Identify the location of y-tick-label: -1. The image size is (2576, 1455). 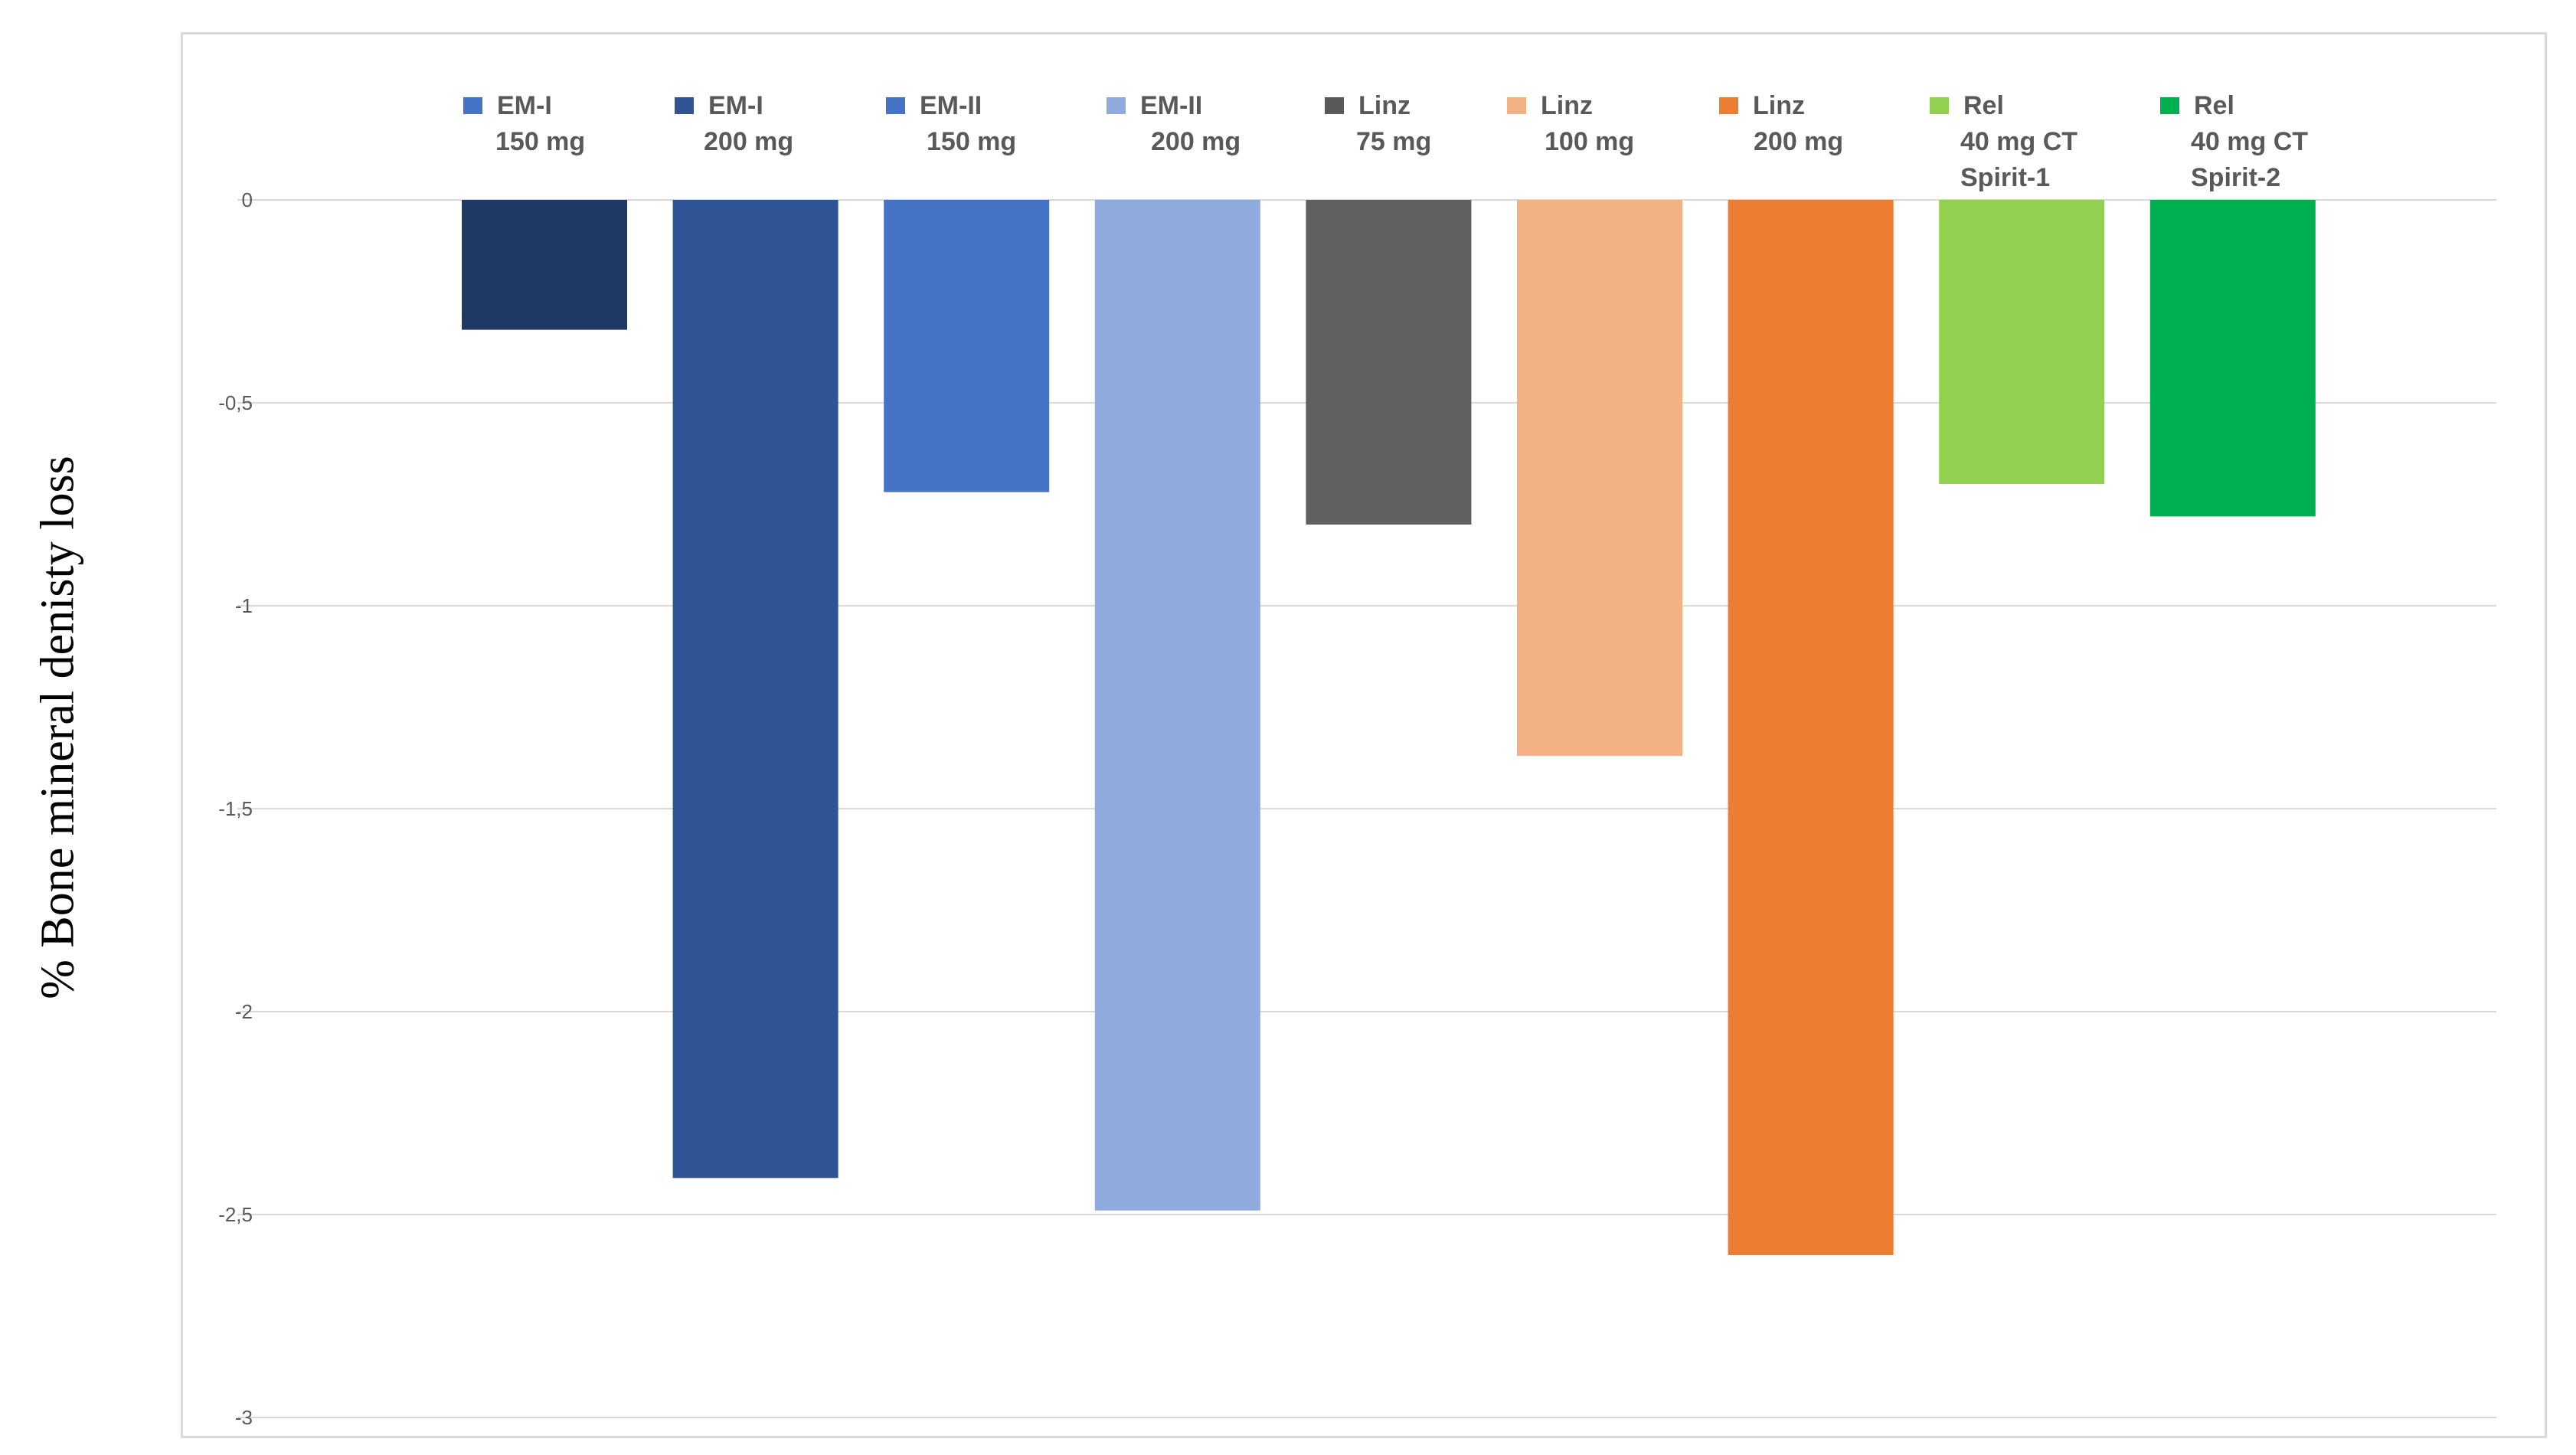
(244, 605).